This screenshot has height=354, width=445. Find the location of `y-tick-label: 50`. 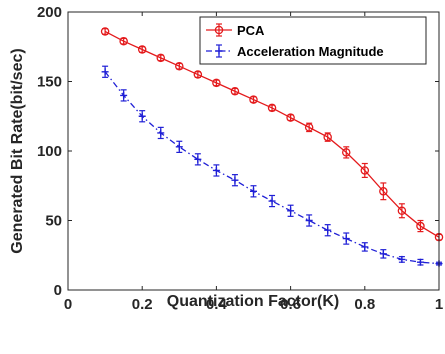

y-tick-label: 50 is located at coordinates (53, 221).